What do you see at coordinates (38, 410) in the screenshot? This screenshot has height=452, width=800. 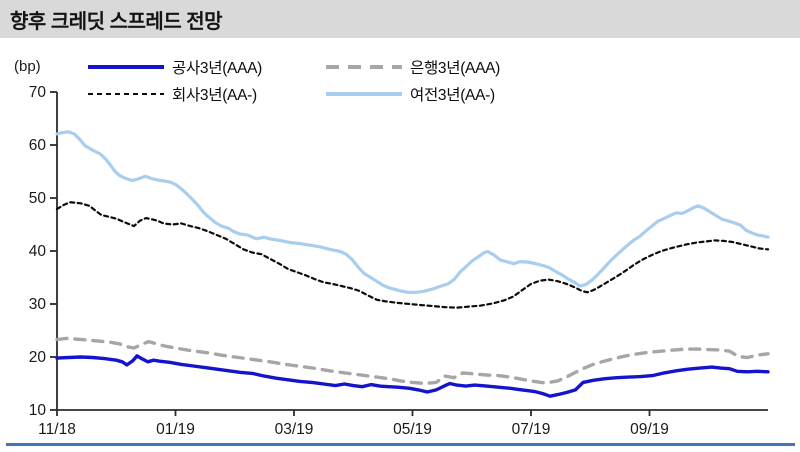 I see `y-tick-label: 10` at bounding box center [38, 410].